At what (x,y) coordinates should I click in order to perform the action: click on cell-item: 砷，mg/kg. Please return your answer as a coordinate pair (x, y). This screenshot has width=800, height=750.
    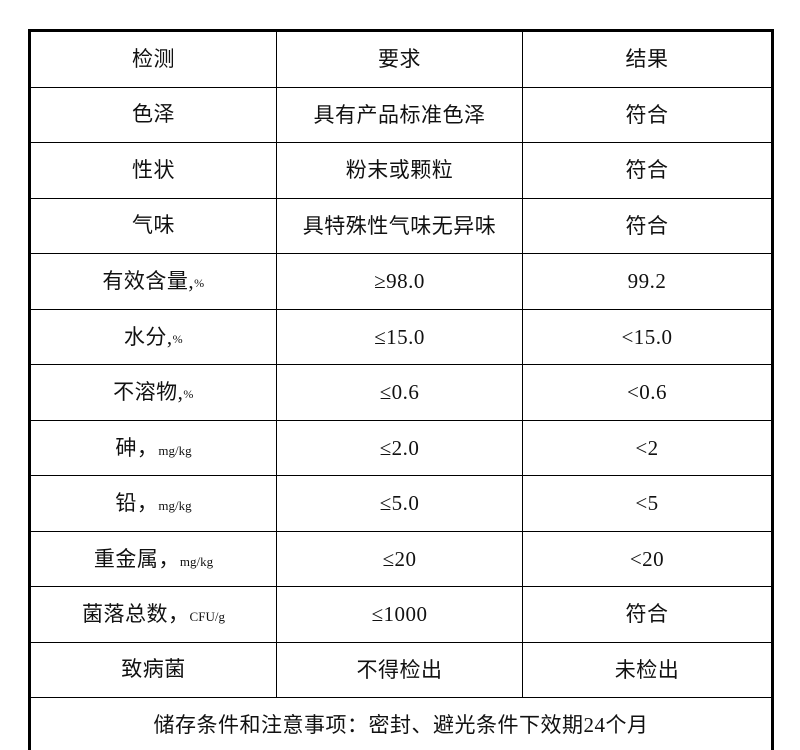
    Looking at the image, I should click on (153, 447).